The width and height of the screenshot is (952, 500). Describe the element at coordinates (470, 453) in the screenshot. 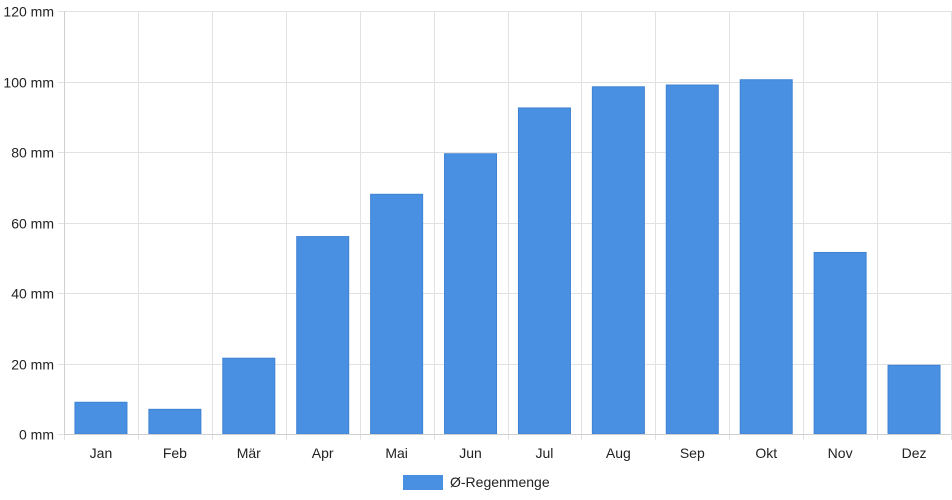

I see `x-tick-label: Jun` at that location.